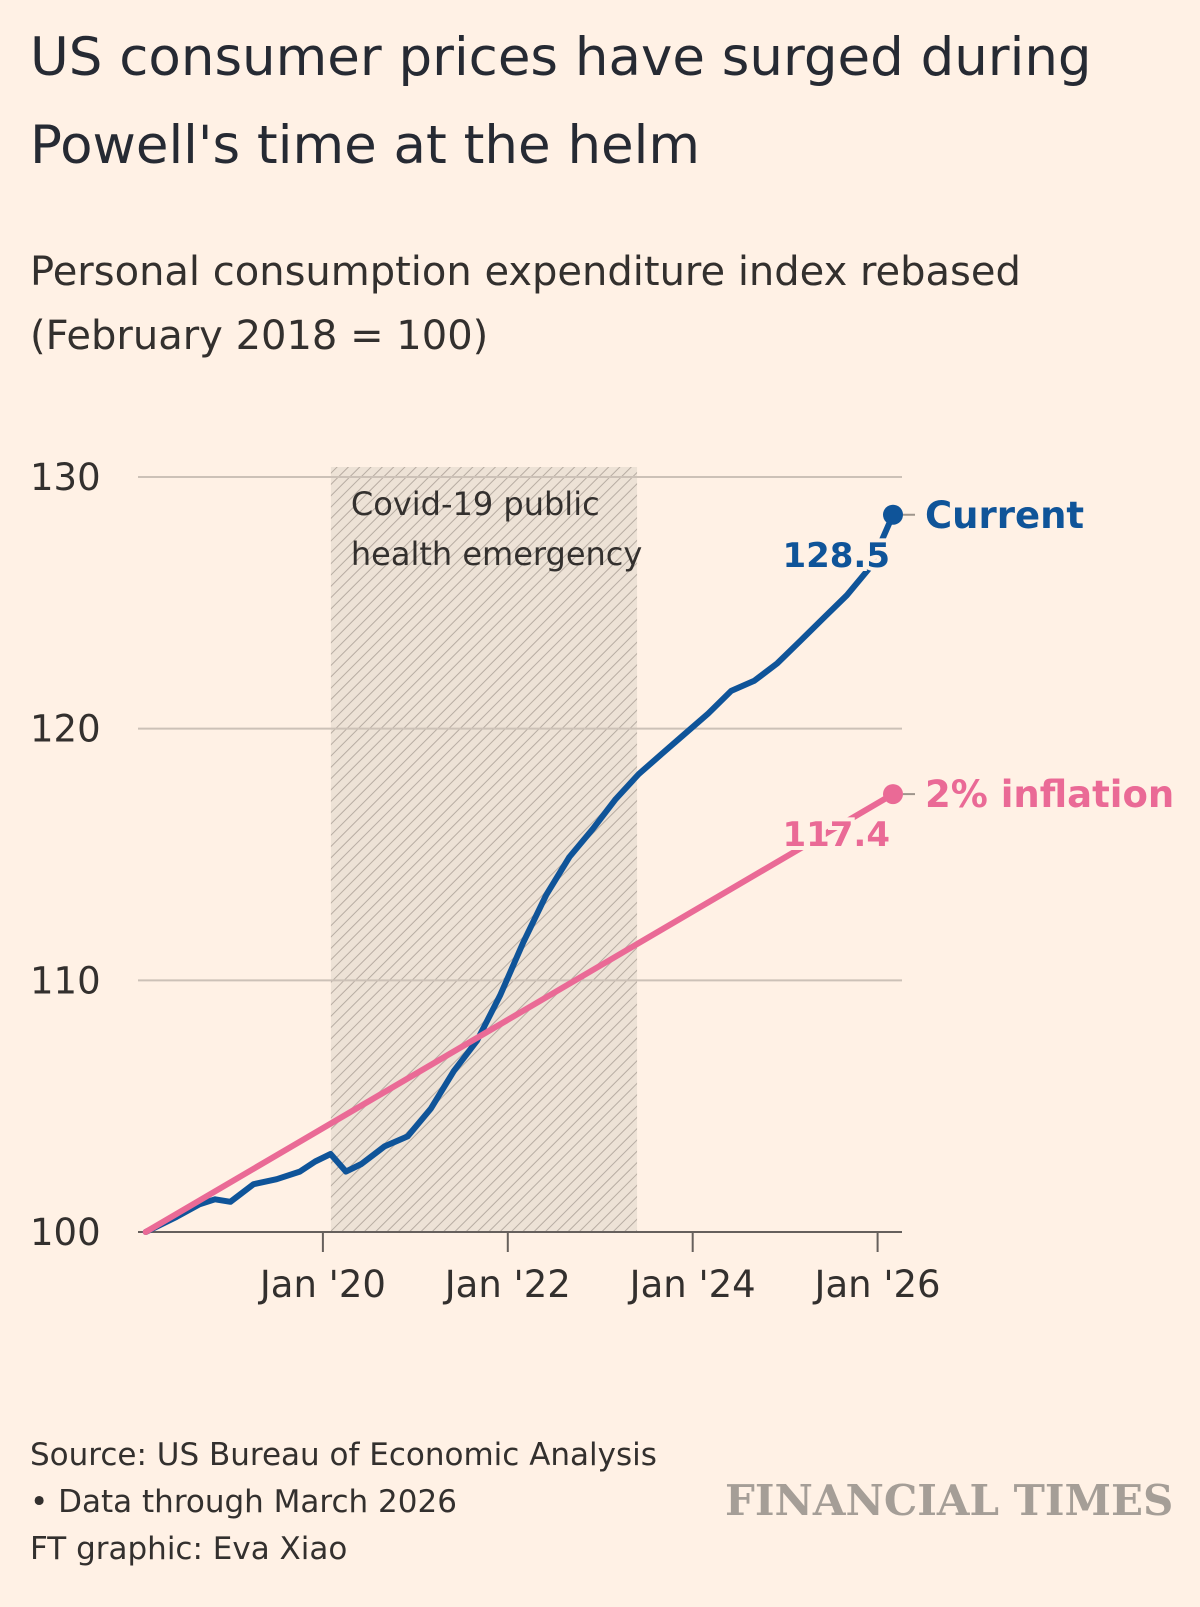 The image size is (1200, 1607). Describe the element at coordinates (836, 556) in the screenshot. I see `current-end-value: 128.5` at that location.